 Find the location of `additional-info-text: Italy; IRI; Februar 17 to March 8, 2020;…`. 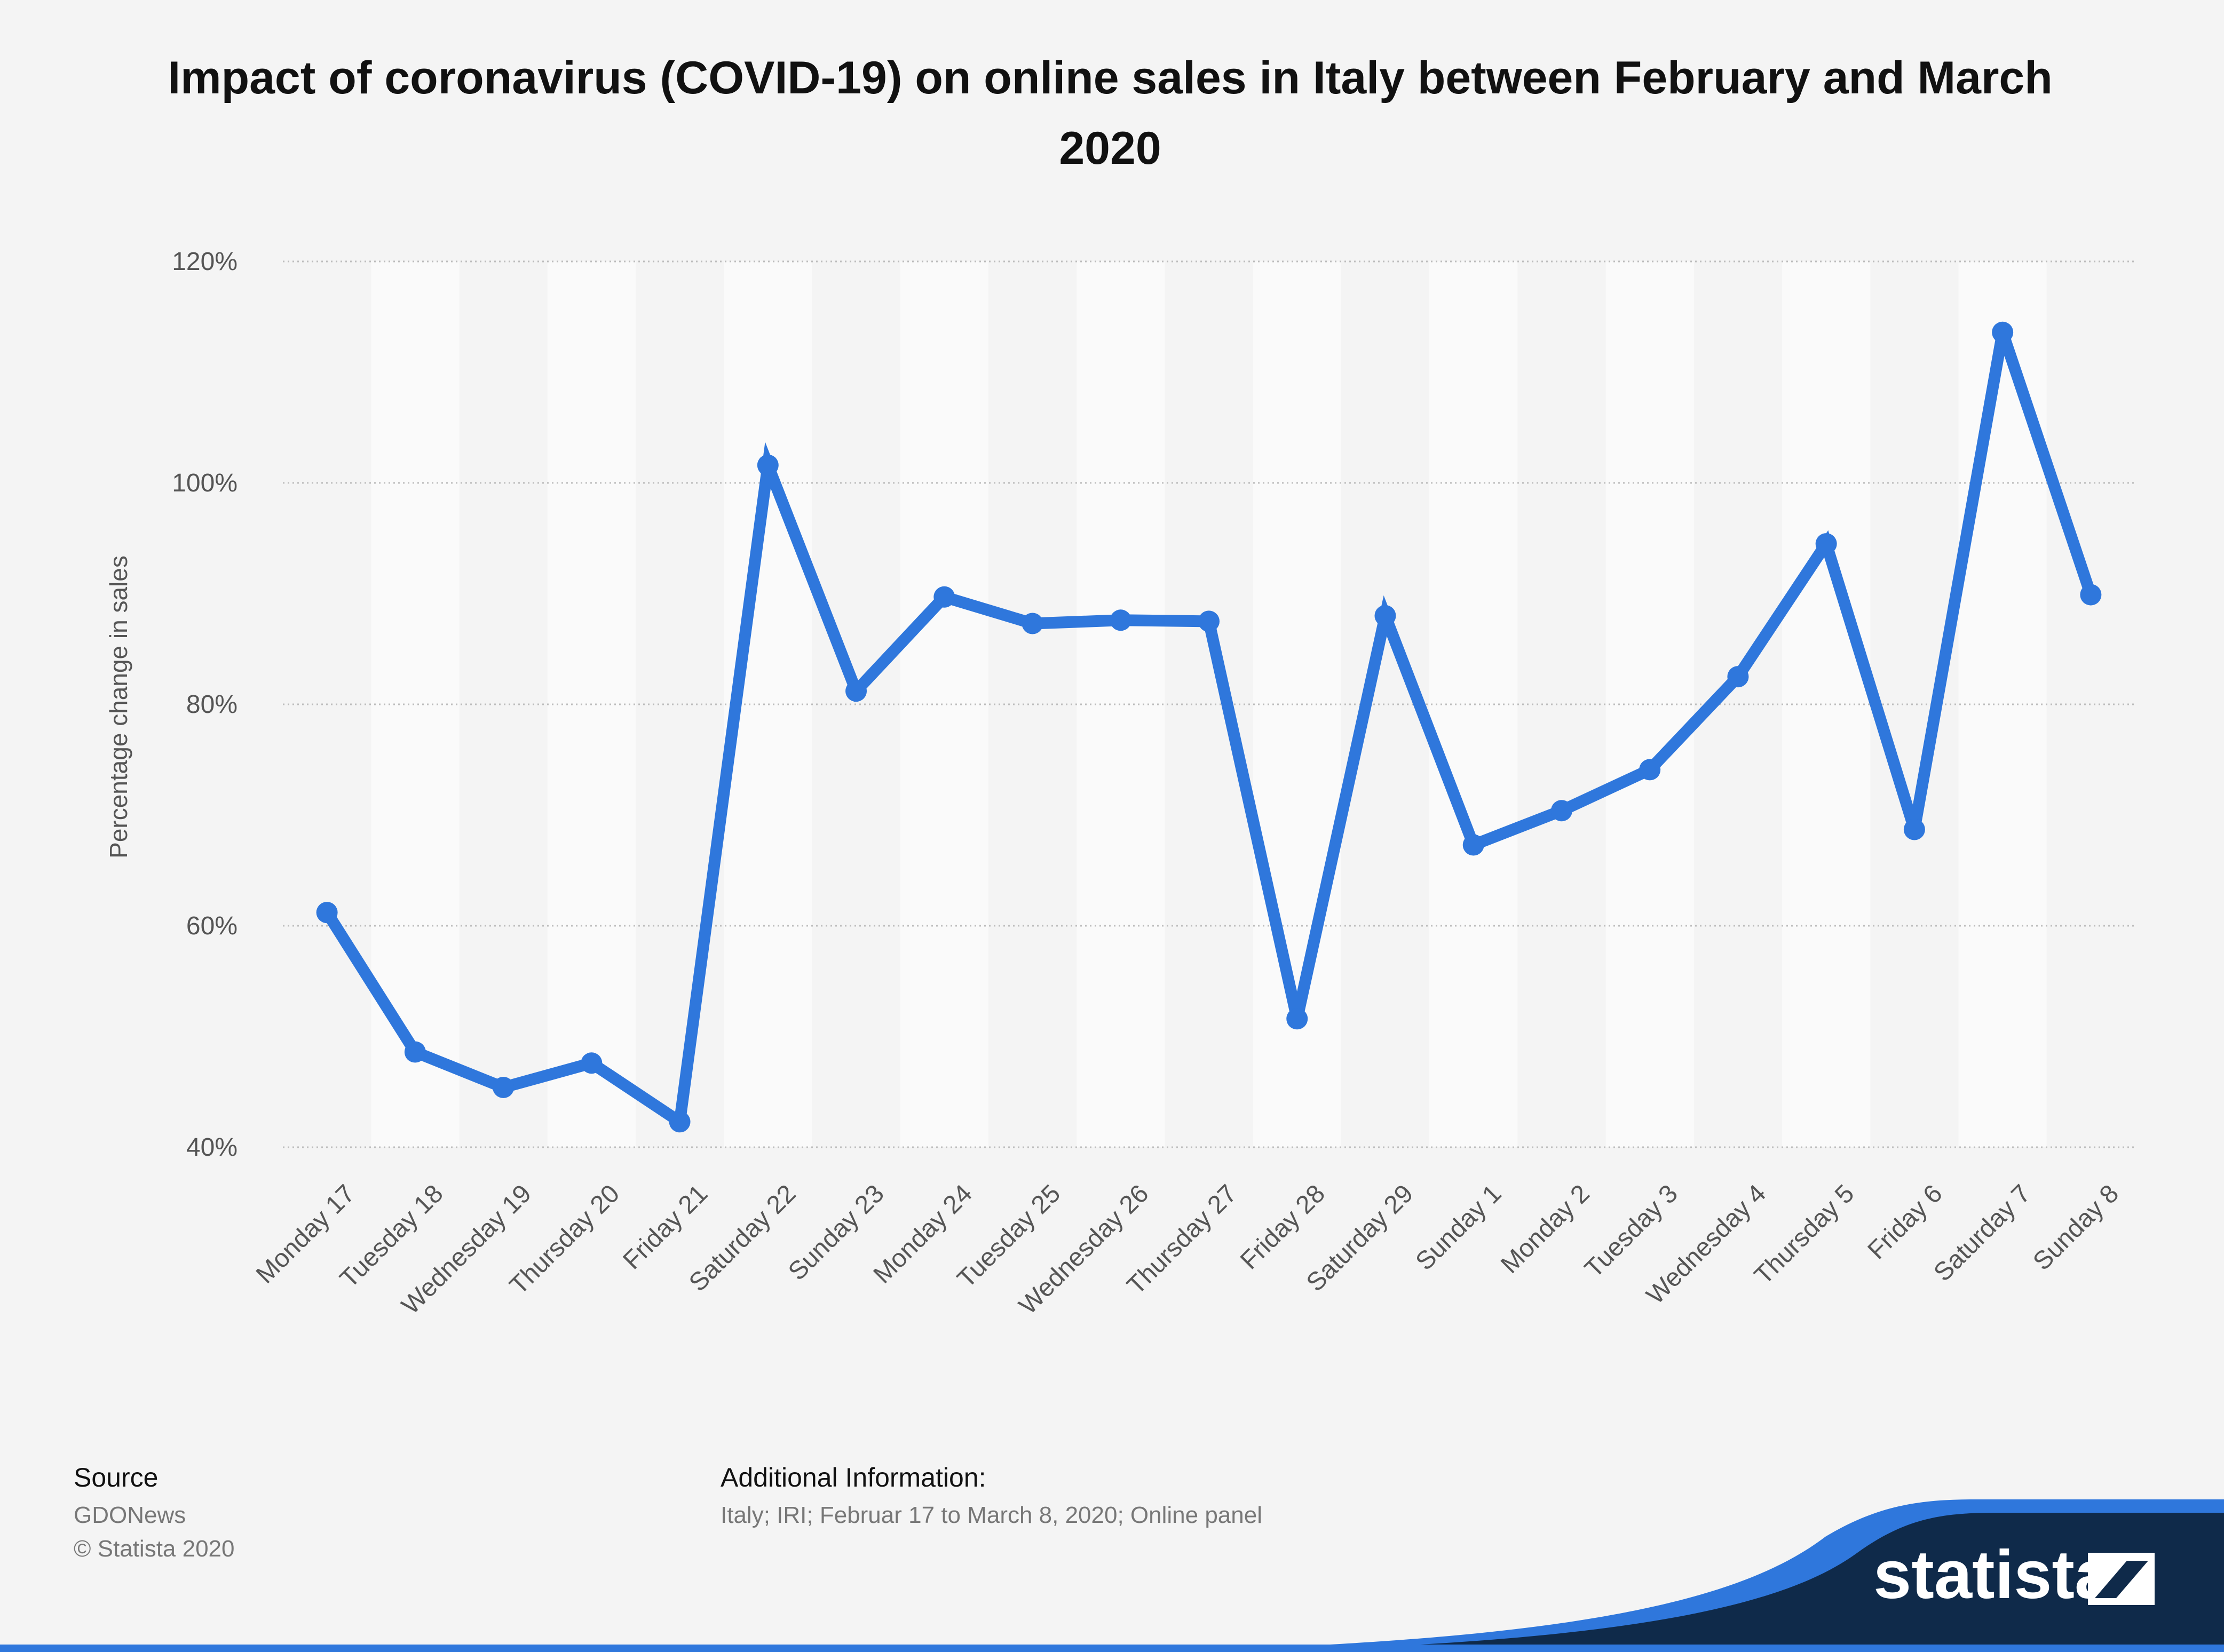

additional-info-text: Italy; IRI; Februar 17 to March 8, 2020;… is located at coordinates (992, 1515).